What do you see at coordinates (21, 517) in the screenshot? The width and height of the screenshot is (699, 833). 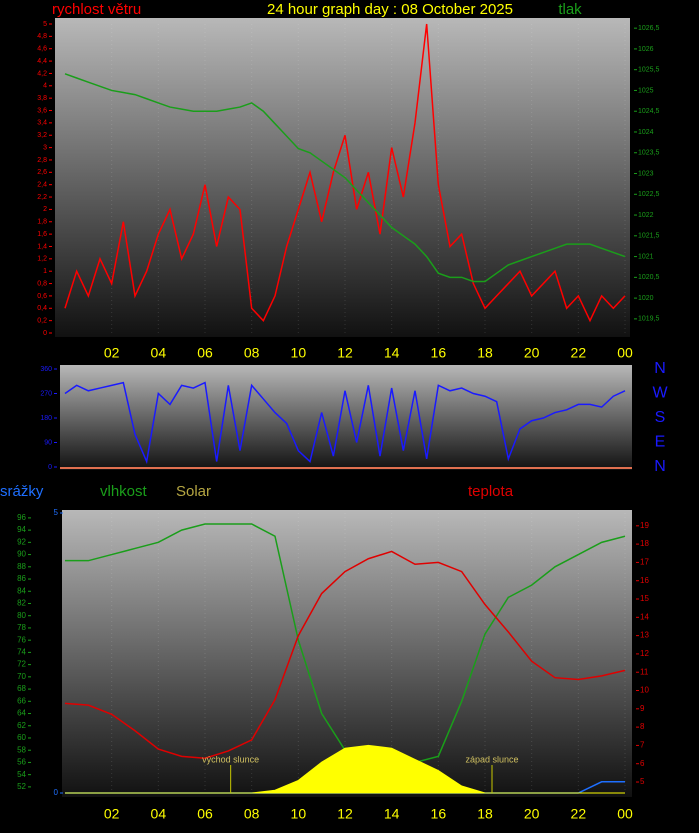 I see `y-tick-label: 96` at bounding box center [21, 517].